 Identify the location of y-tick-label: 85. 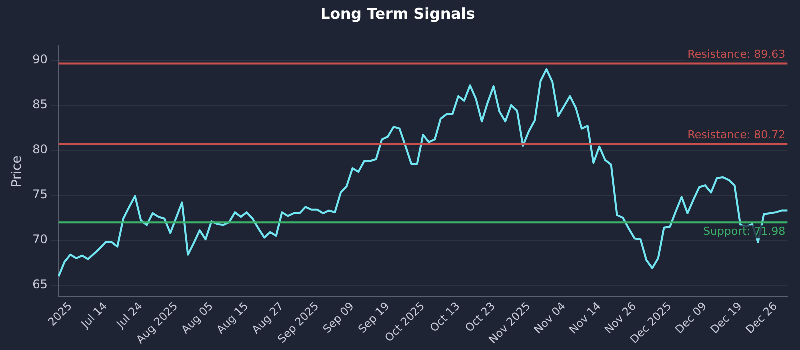
(40, 105).